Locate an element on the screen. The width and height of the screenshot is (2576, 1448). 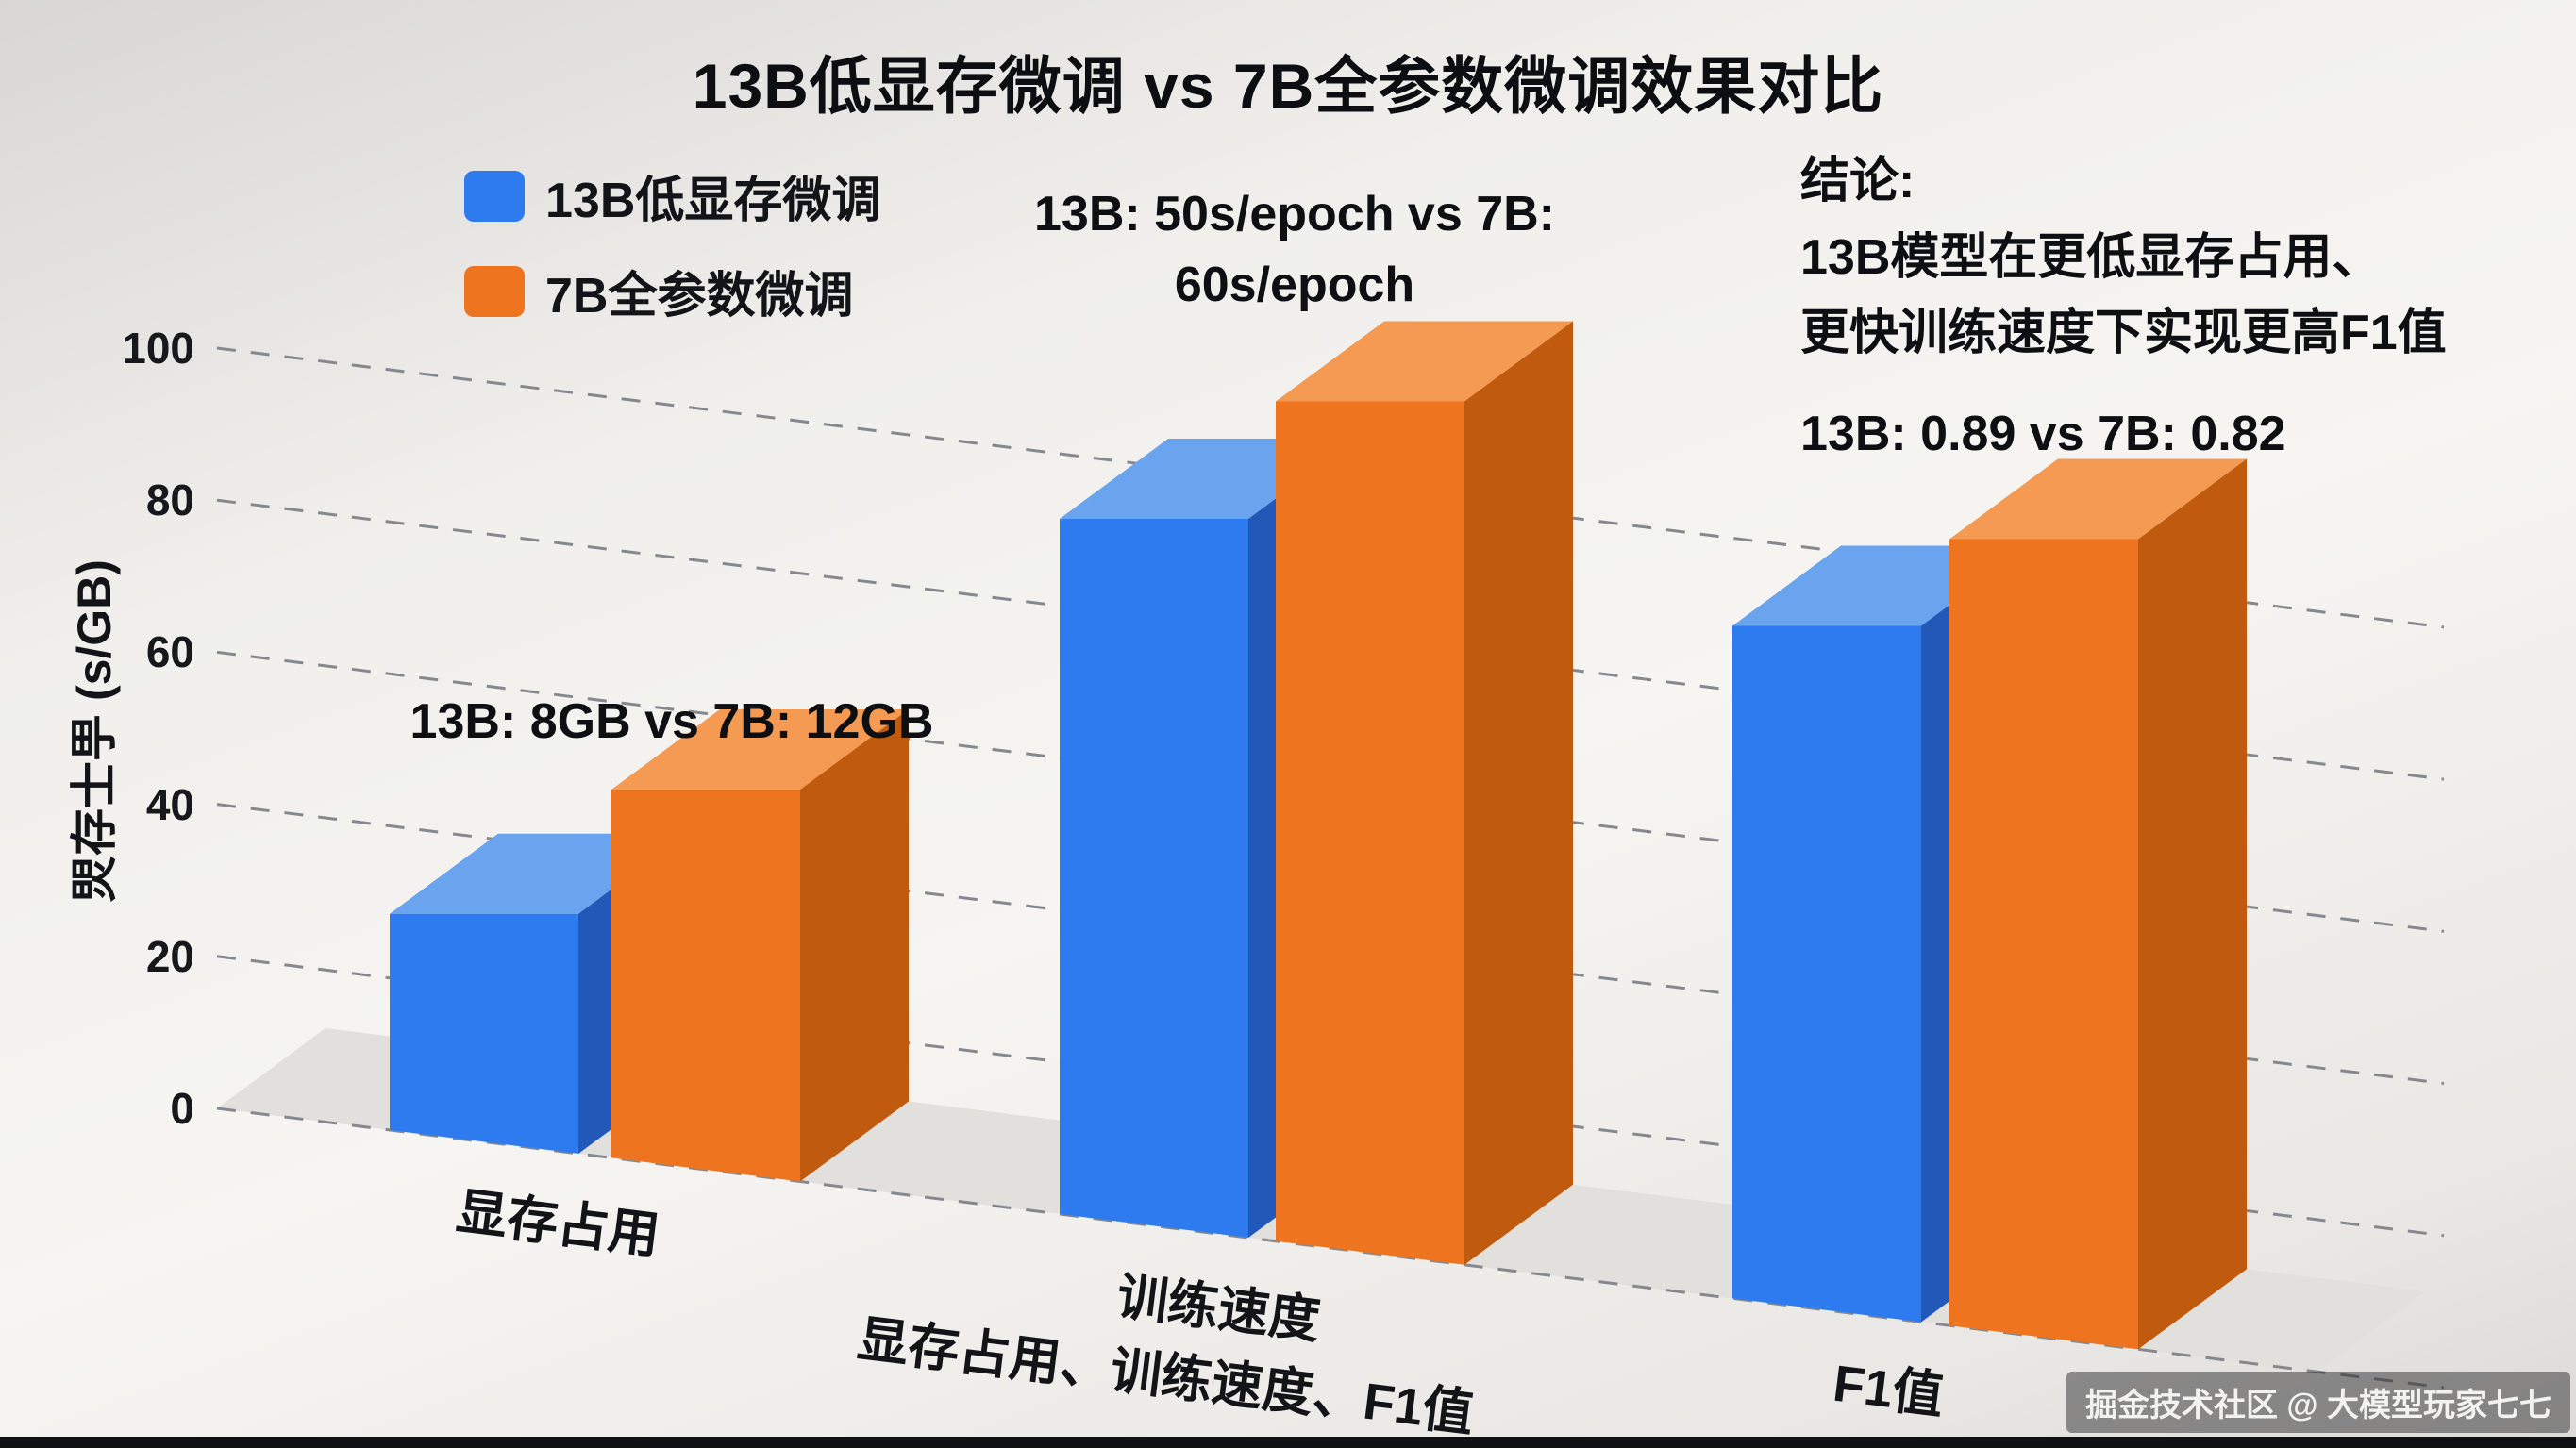
legend-swatch-13b-icon is located at coordinates (494, 196).